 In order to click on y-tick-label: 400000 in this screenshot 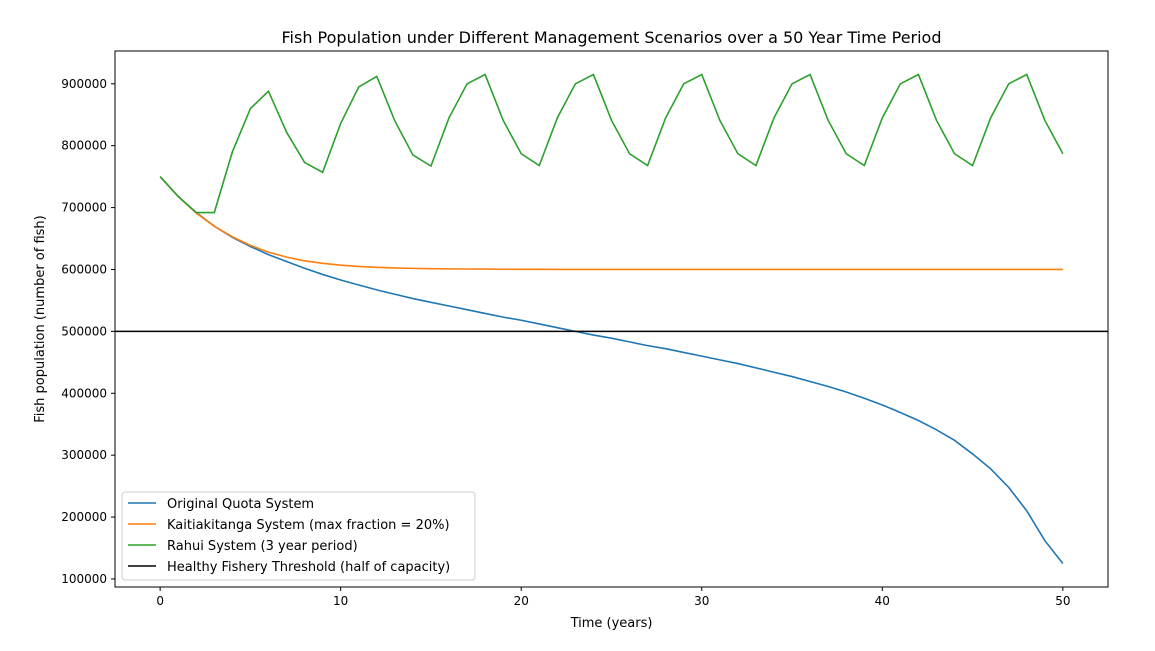, I will do `click(84, 393)`.